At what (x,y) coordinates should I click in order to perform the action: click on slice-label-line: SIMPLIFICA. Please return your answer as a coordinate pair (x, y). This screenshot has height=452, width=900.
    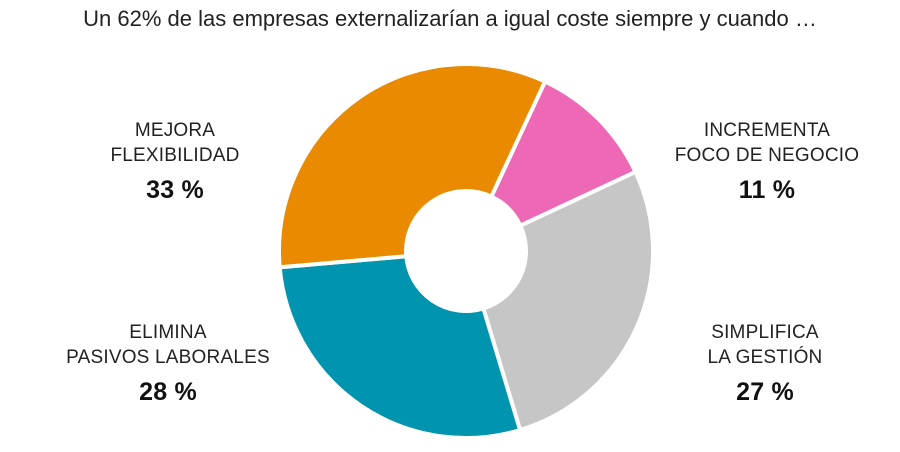
    Looking at the image, I should click on (765, 332).